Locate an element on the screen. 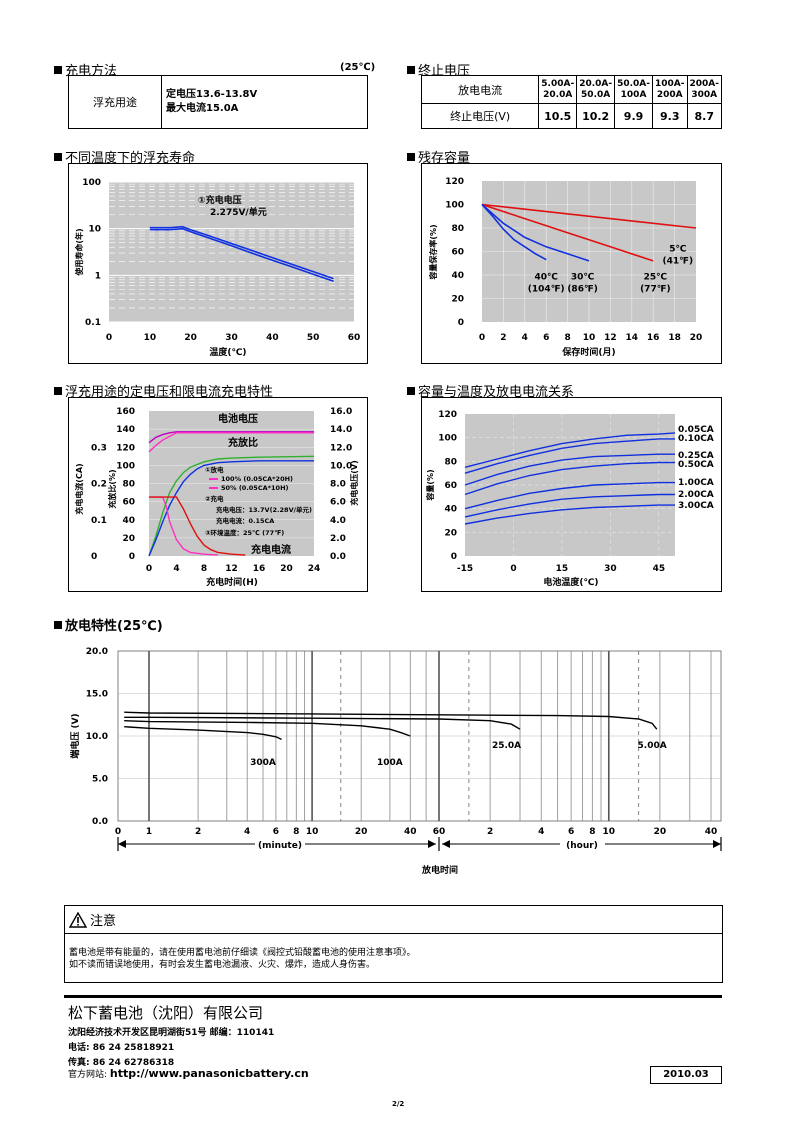  y-right-tick-label: 2.0 is located at coordinates (338, 539).